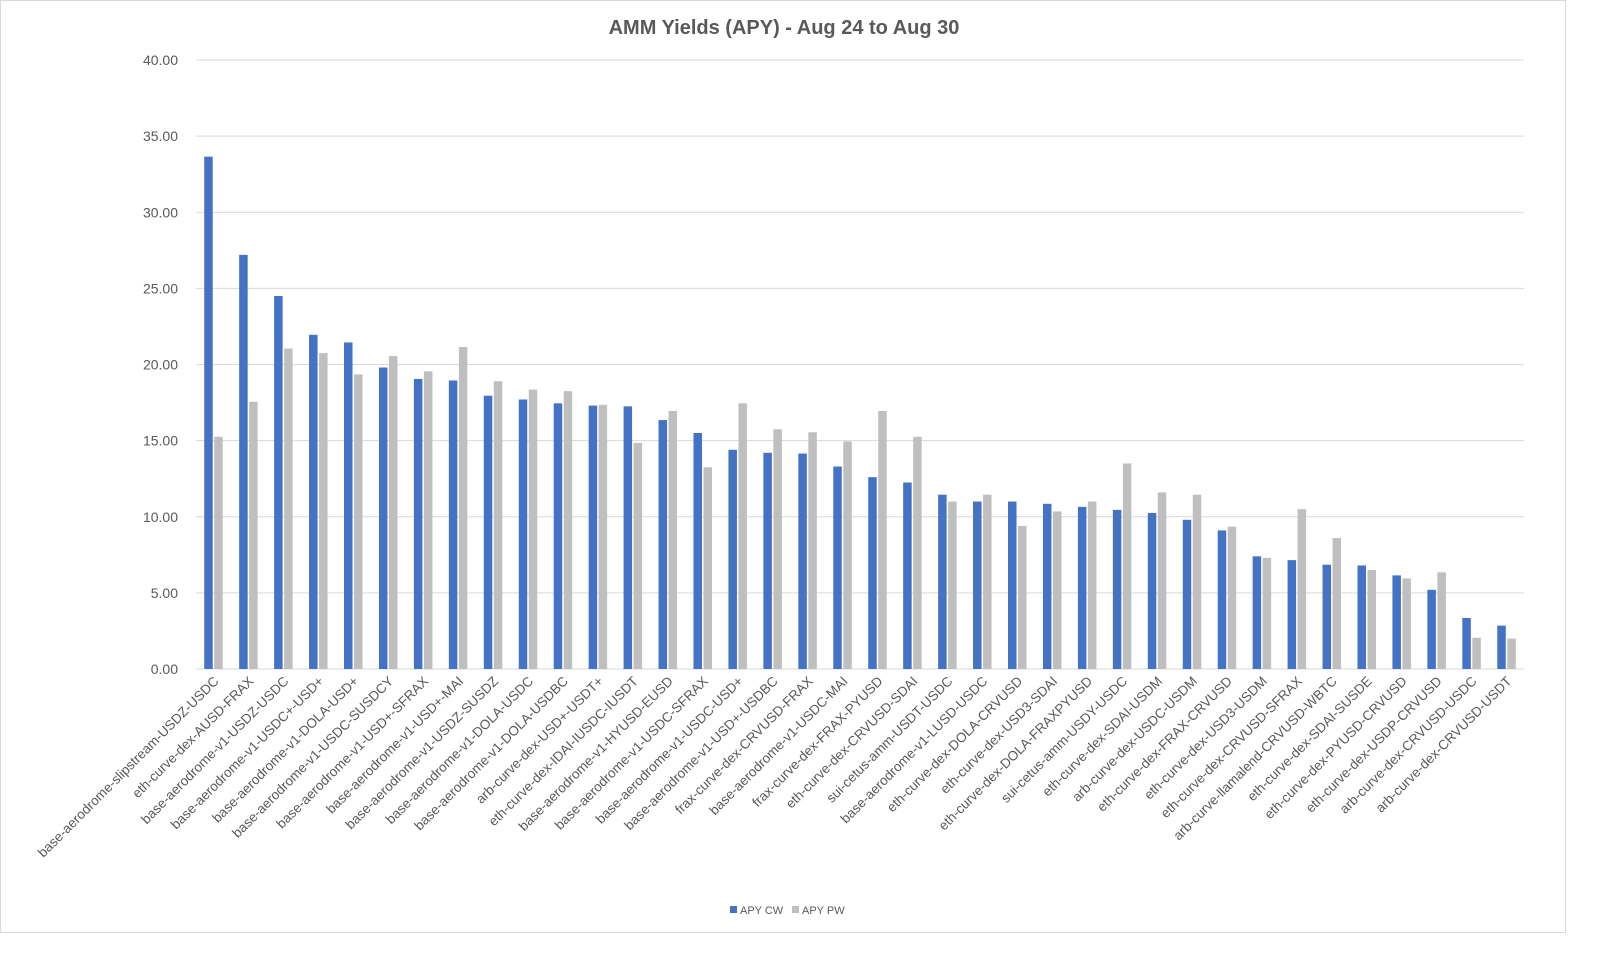 The width and height of the screenshot is (1600, 955). Describe the element at coordinates (160, 212) in the screenshot. I see `y-tick-label: 30.00` at that location.